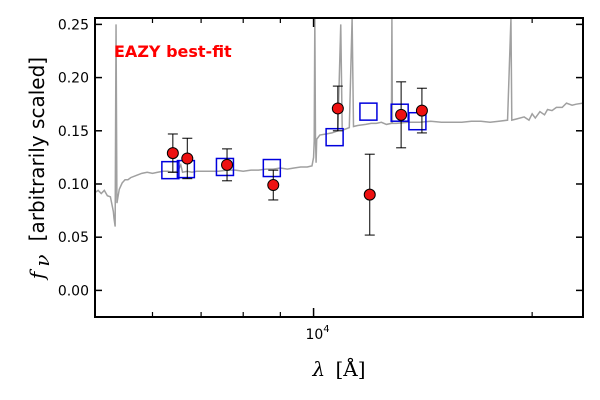 The height and width of the screenshot is (400, 600). What do you see at coordinates (314, 335) in the screenshot?
I see `x-tick-label-base: 10` at bounding box center [314, 335].